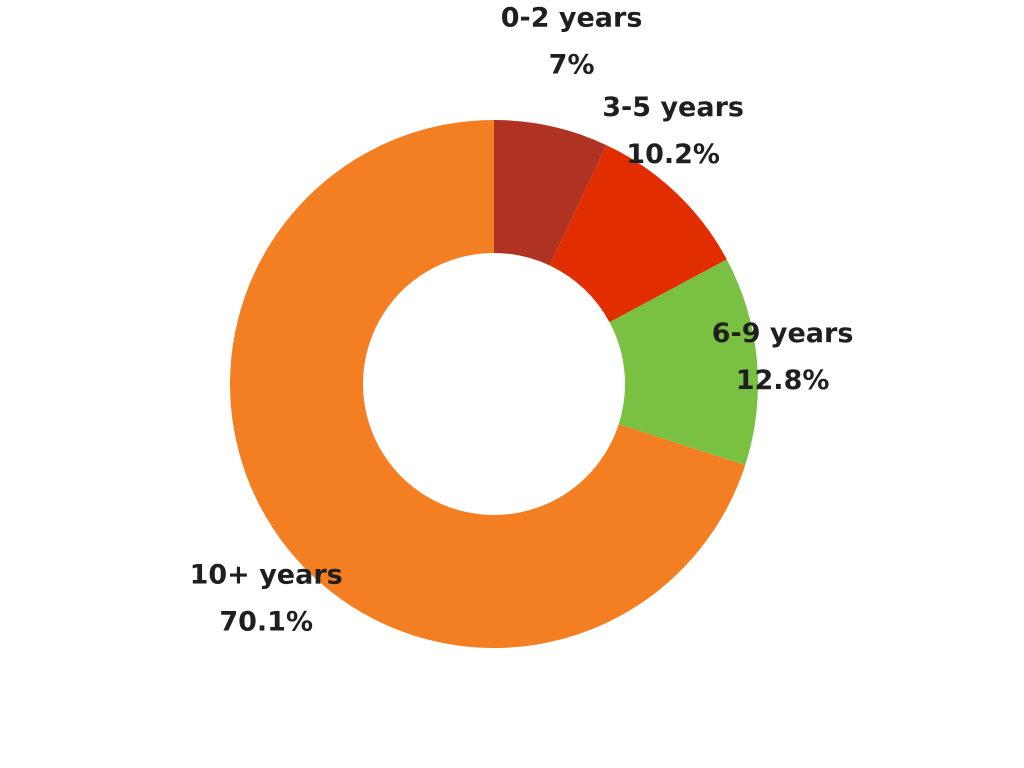 The image size is (1024, 768). Describe the element at coordinates (266, 575) in the screenshot. I see `slice-label-10plus-years: 10+ years` at that location.